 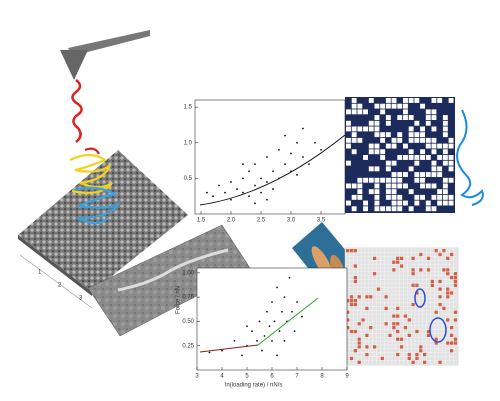 I want to click on plot-frame, so click(x=270, y=157).